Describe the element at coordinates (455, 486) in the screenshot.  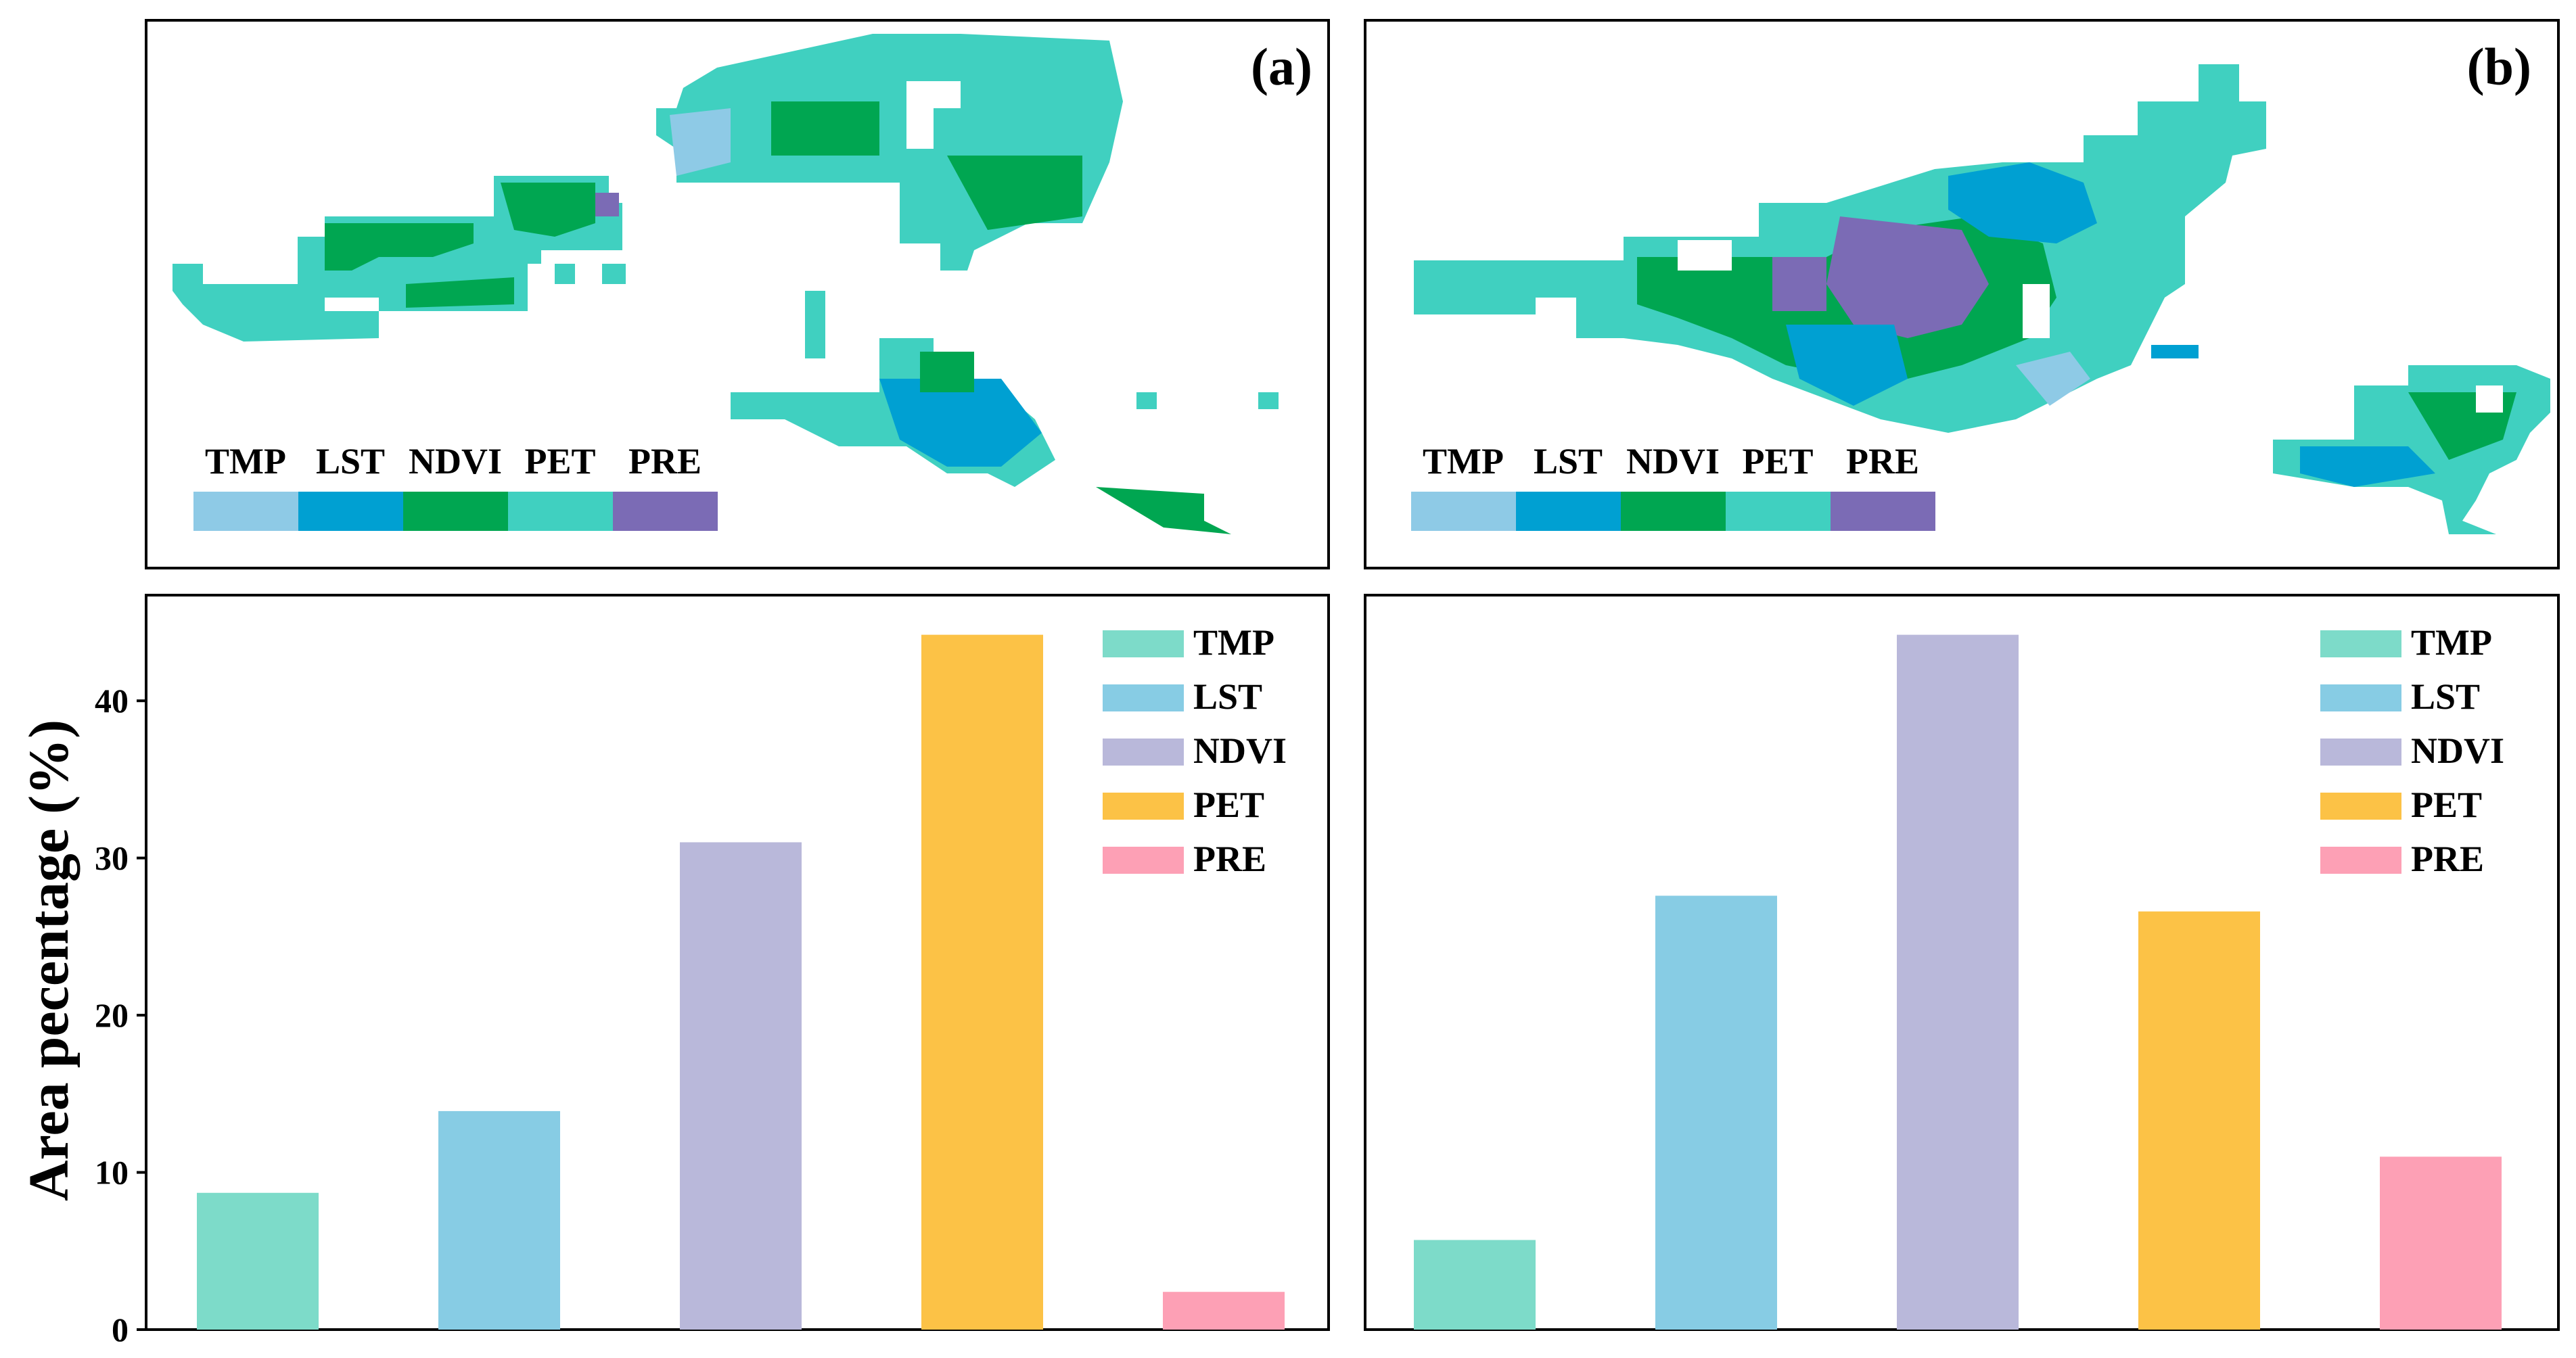
I see `map-a-legend: TMP LST NDVI PET PRE` at that location.